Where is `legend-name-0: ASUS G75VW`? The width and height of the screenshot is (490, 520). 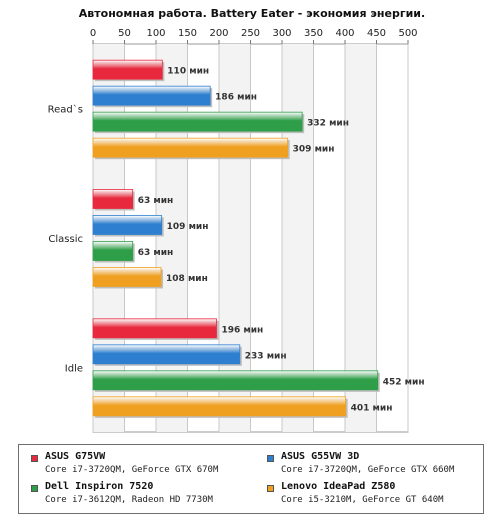
legend-name-0: ASUS G75VW is located at coordinates (75, 456).